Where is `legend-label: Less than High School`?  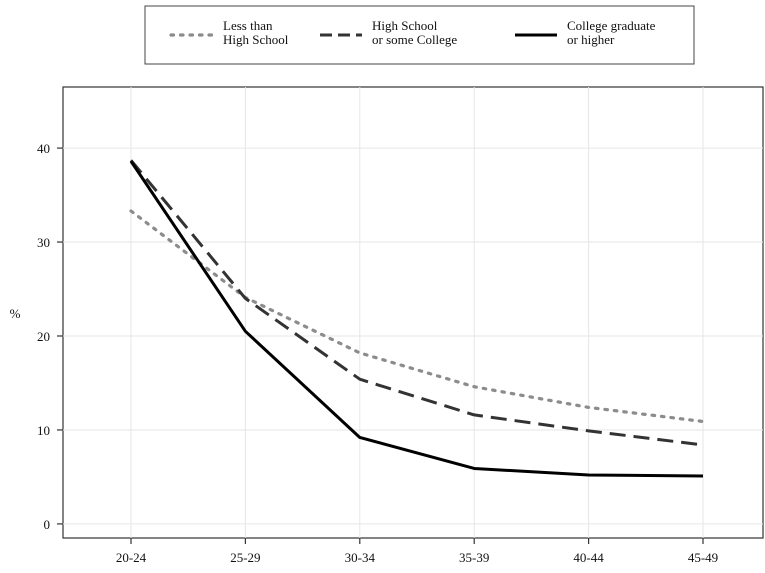
legend-label: Less than High School is located at coordinates (256, 32).